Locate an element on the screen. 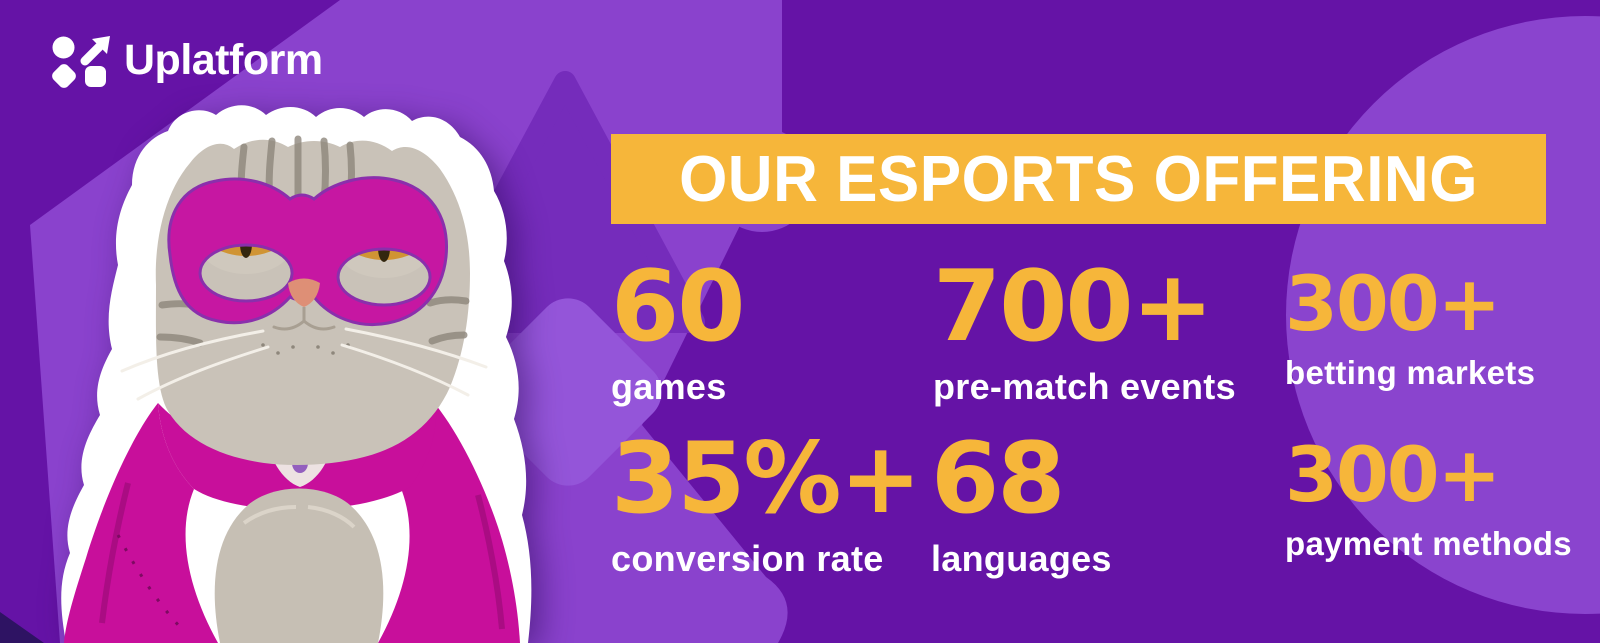 The width and height of the screenshot is (1600, 643). stat-value: 68 is located at coordinates (998, 479).